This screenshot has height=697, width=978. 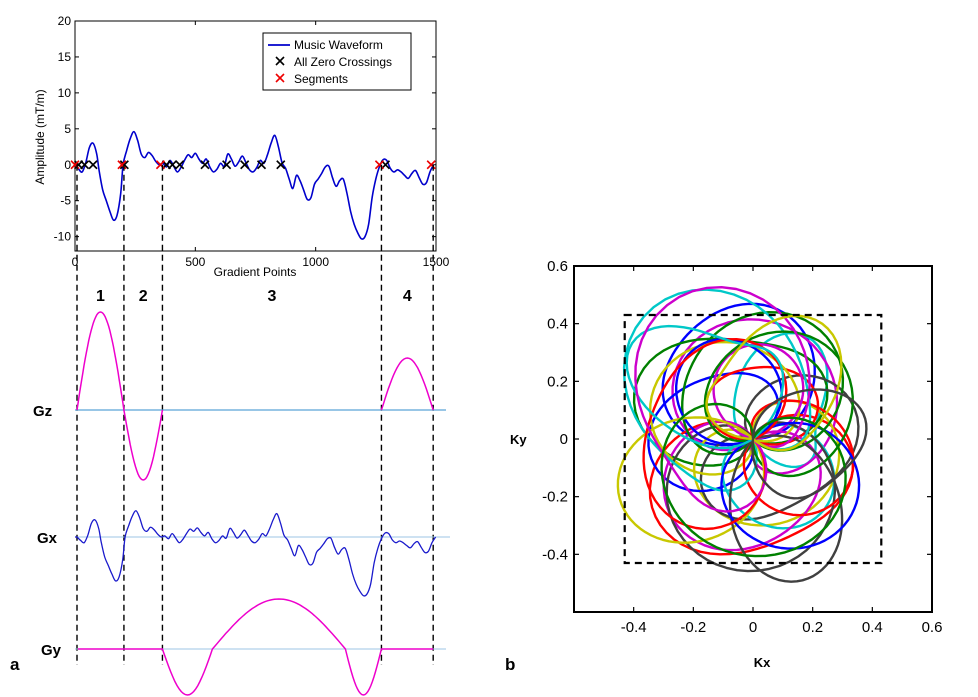 What do you see at coordinates (255, 272) in the screenshot?
I see `waveform-x-axis-label: Gradient Points` at bounding box center [255, 272].